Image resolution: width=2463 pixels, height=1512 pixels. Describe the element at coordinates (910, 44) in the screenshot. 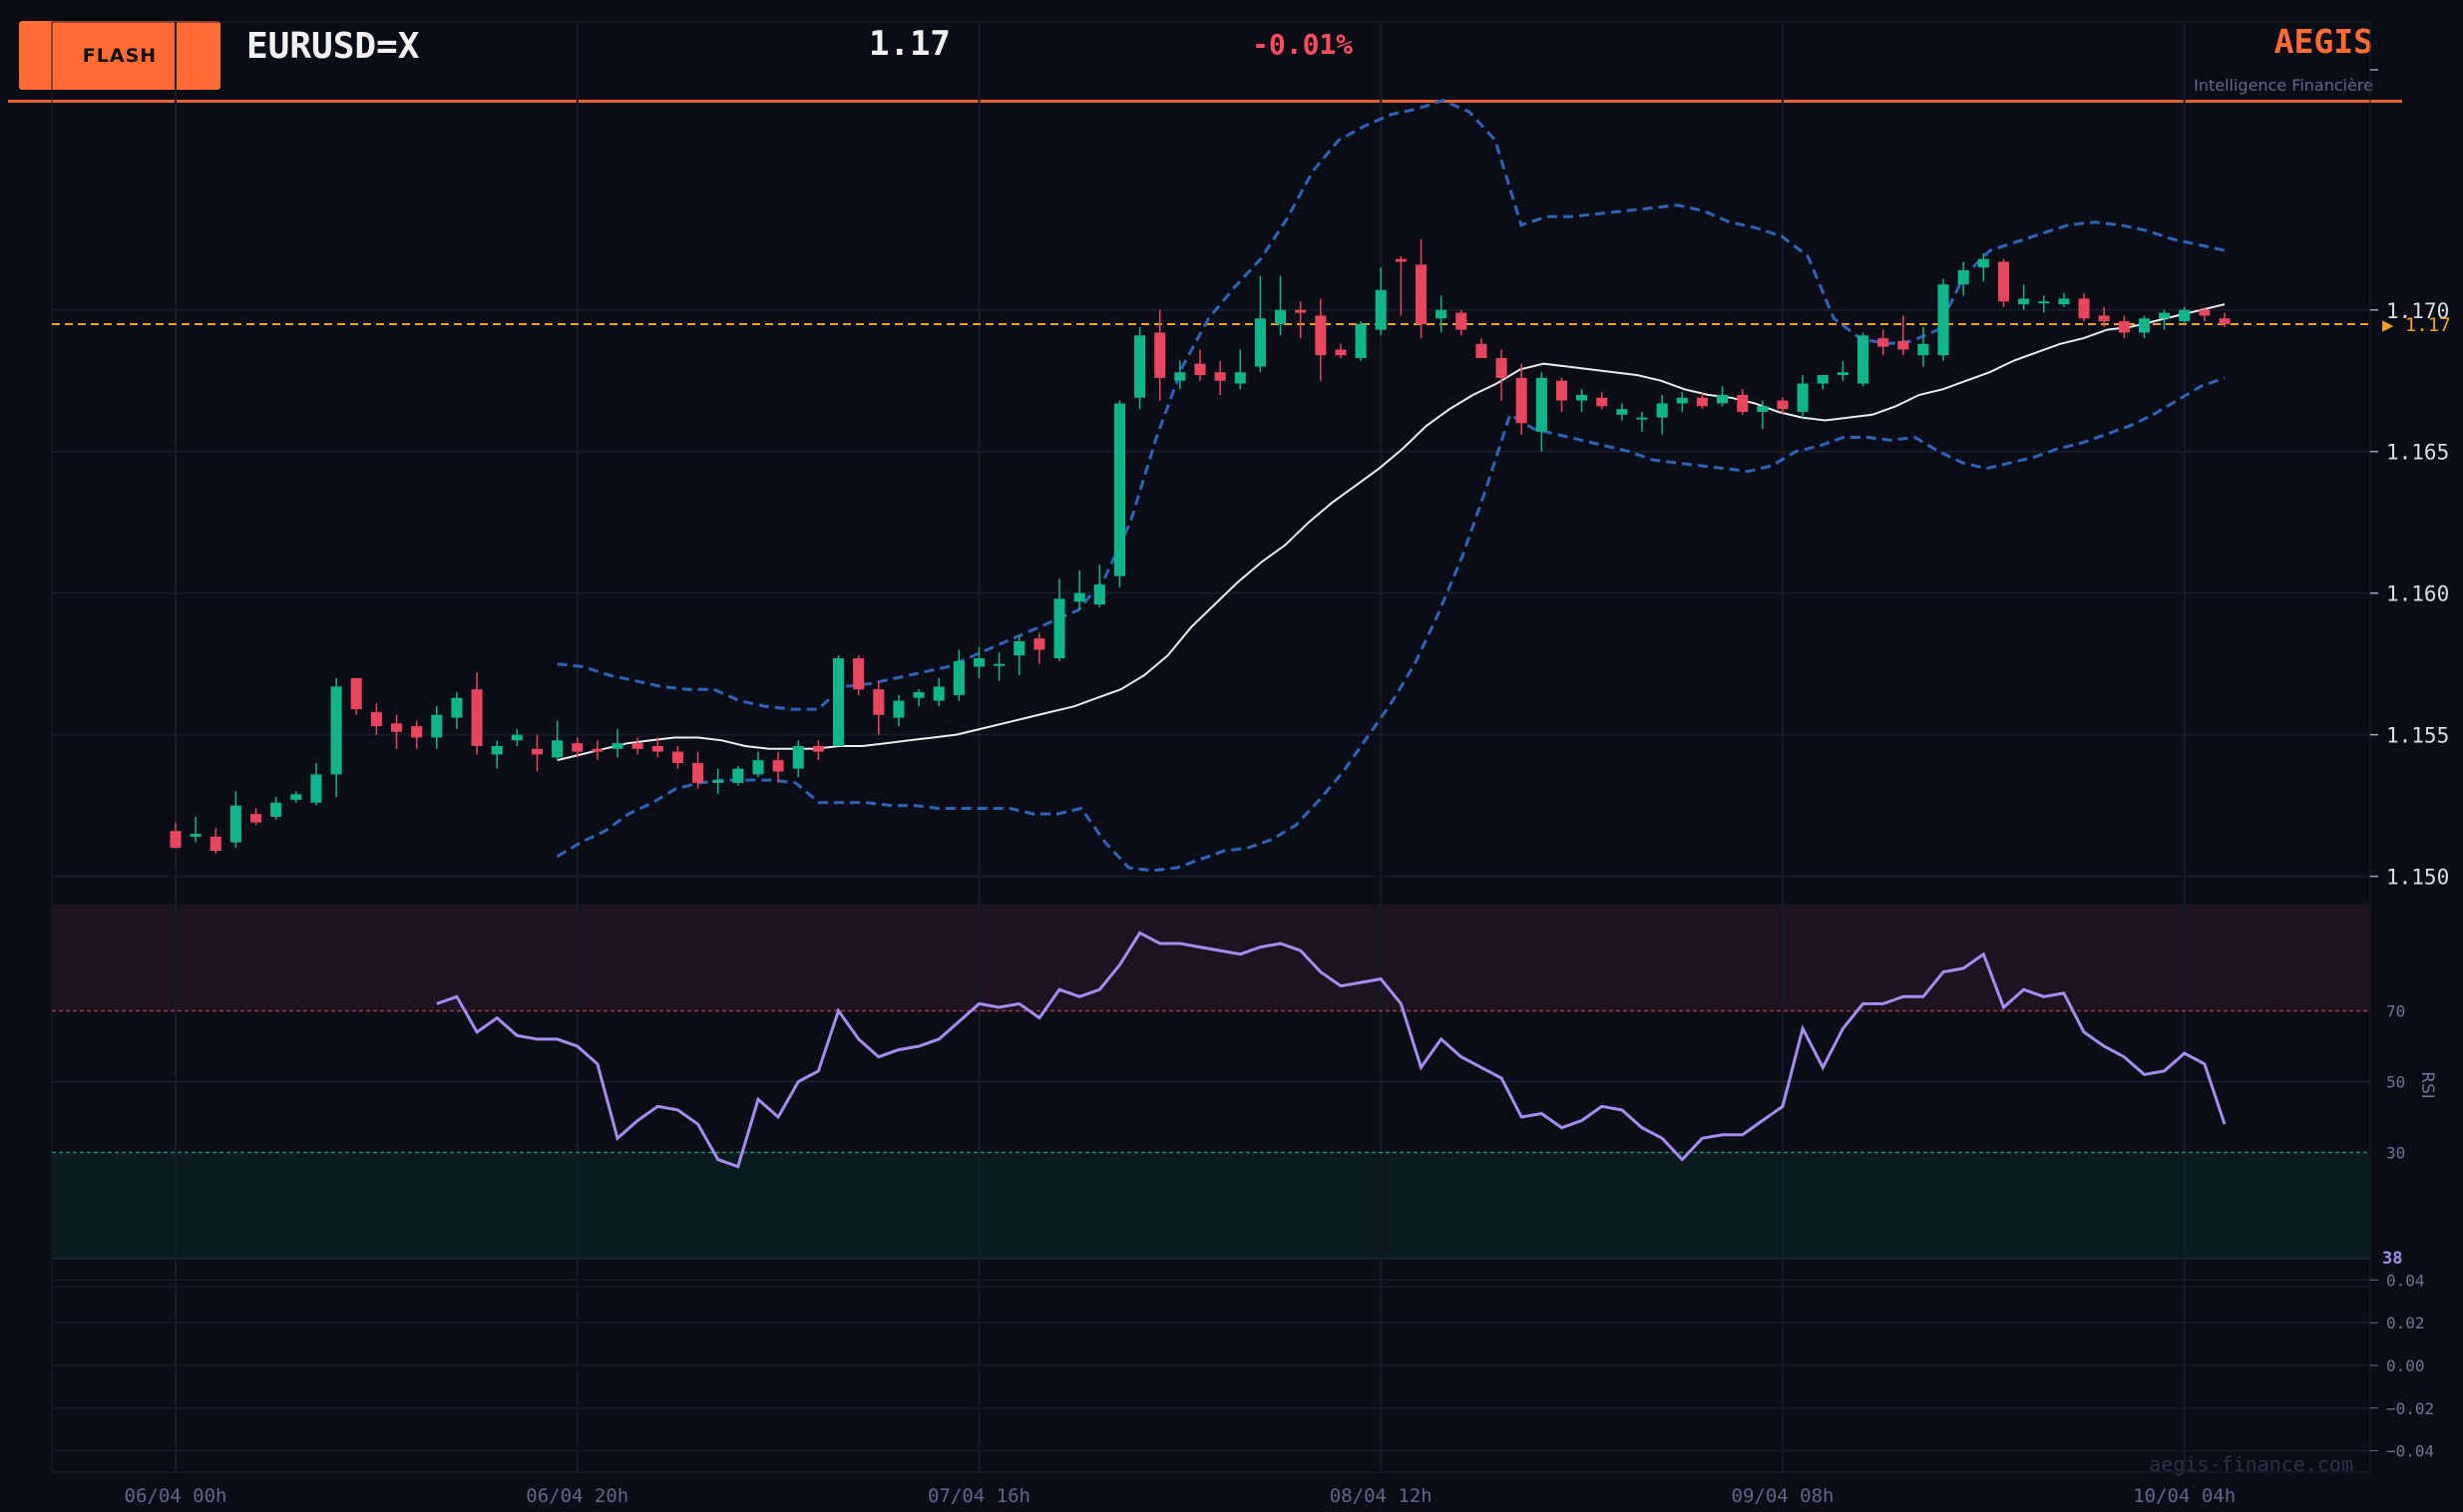

I see `current-price: 1.17` at that location.